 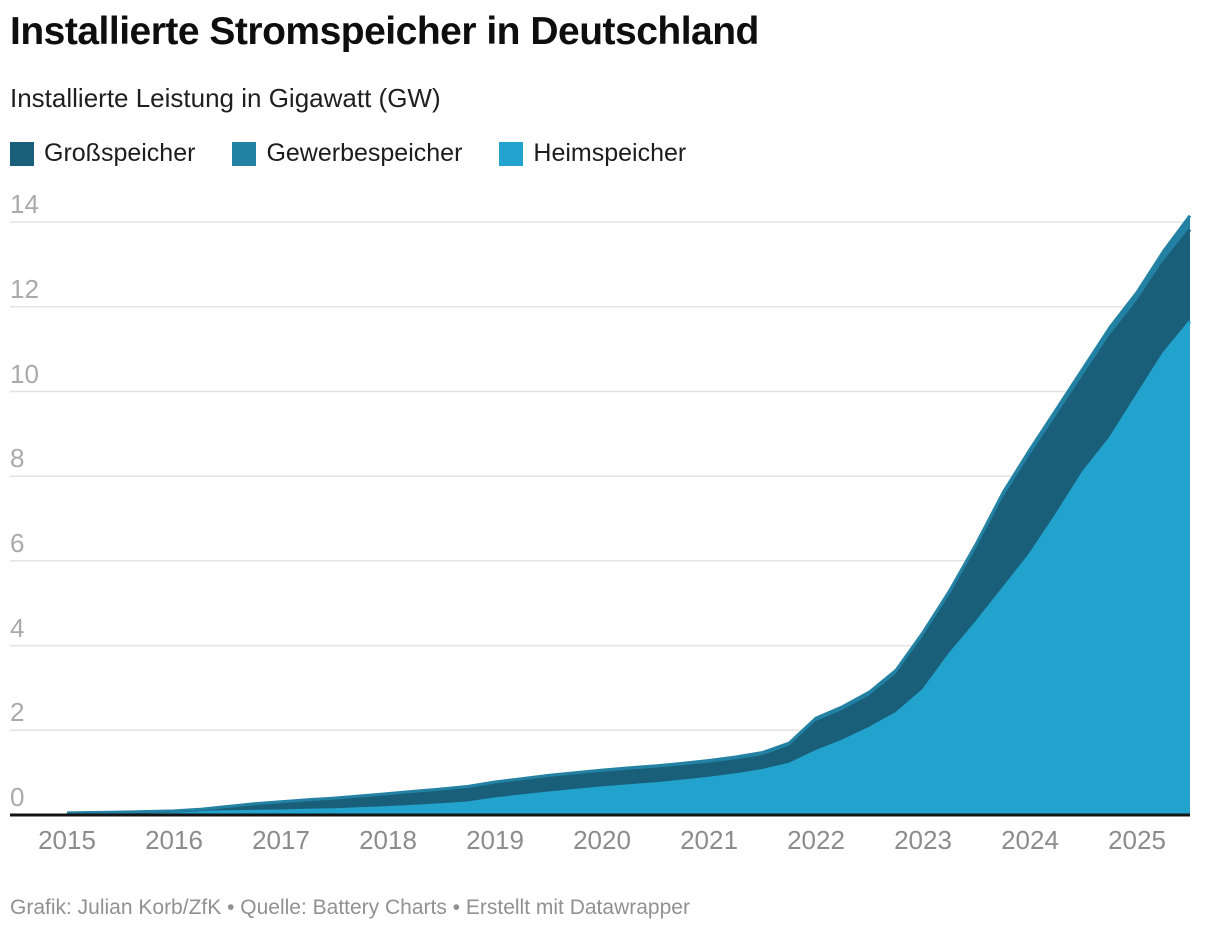 I want to click on legend-swatch-heimspeicher, so click(x=511, y=153).